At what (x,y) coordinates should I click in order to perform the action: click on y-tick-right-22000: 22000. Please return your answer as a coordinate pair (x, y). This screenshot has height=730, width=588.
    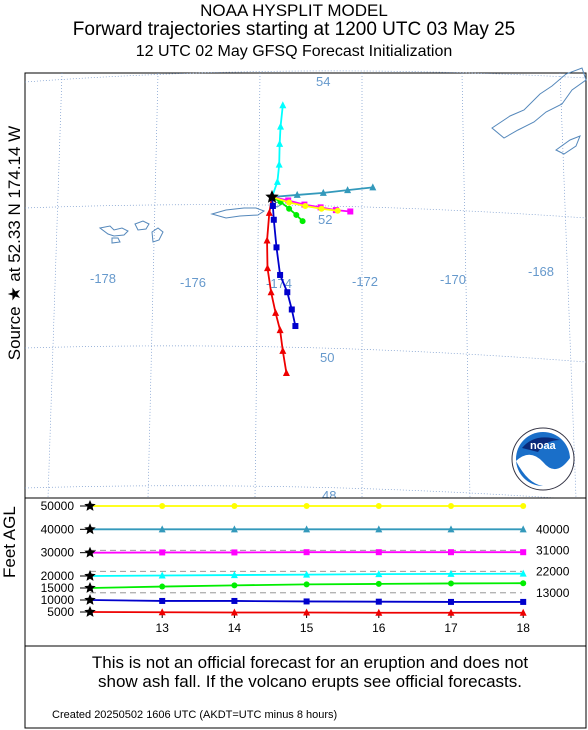
    Looking at the image, I should click on (553, 571).